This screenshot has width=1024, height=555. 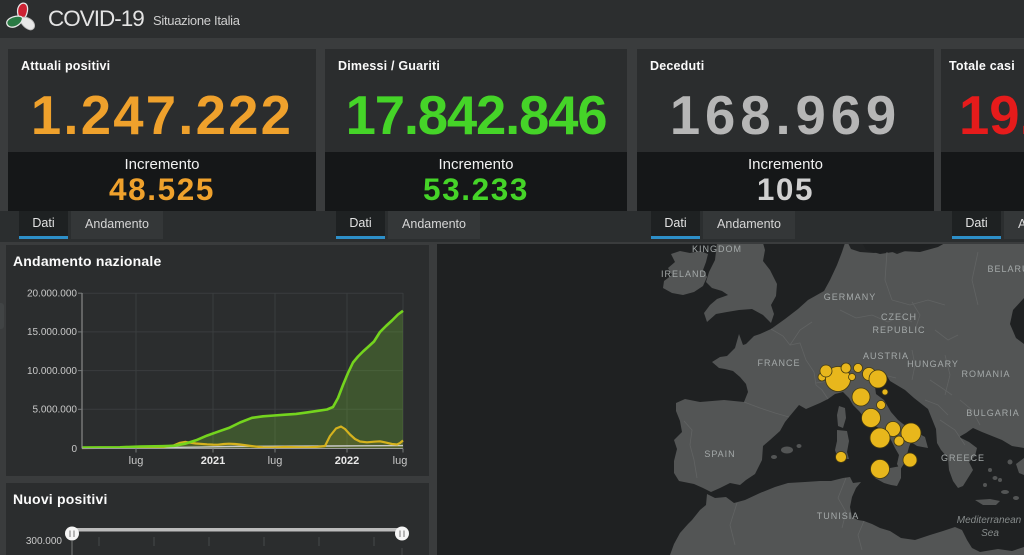 What do you see at coordinates (963, 458) in the screenshot?
I see `svg-text: GREECE` at bounding box center [963, 458].